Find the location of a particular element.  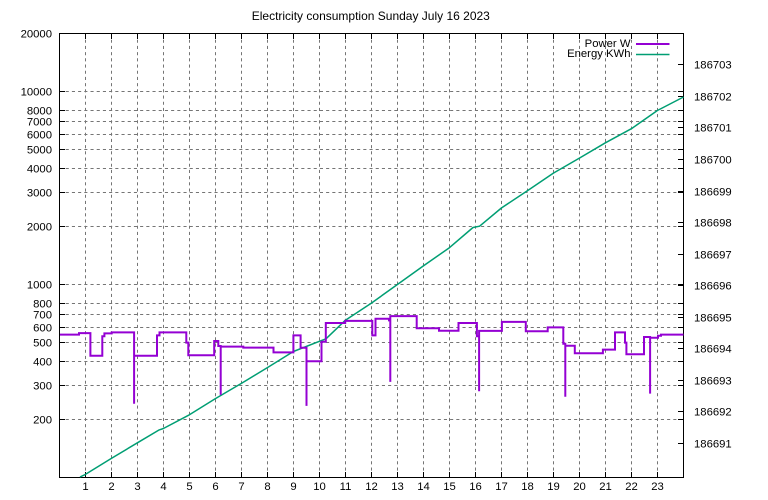

svg-text: 6000 is located at coordinates (39, 135).